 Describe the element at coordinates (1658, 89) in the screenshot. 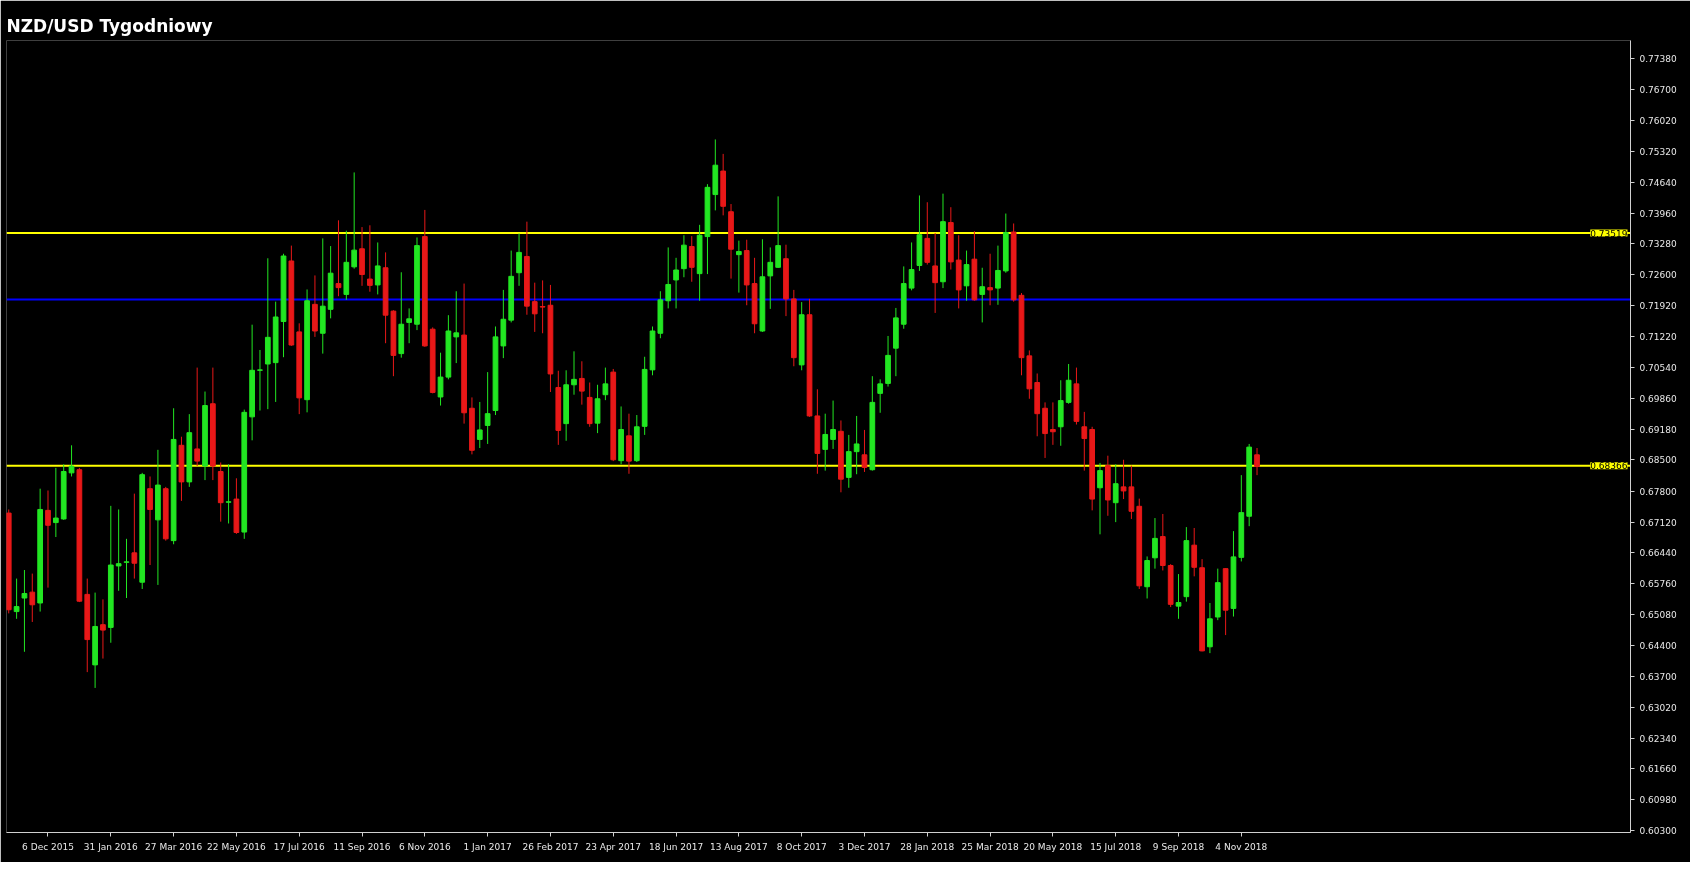

I see `y-tick-label: 0.76700` at that location.